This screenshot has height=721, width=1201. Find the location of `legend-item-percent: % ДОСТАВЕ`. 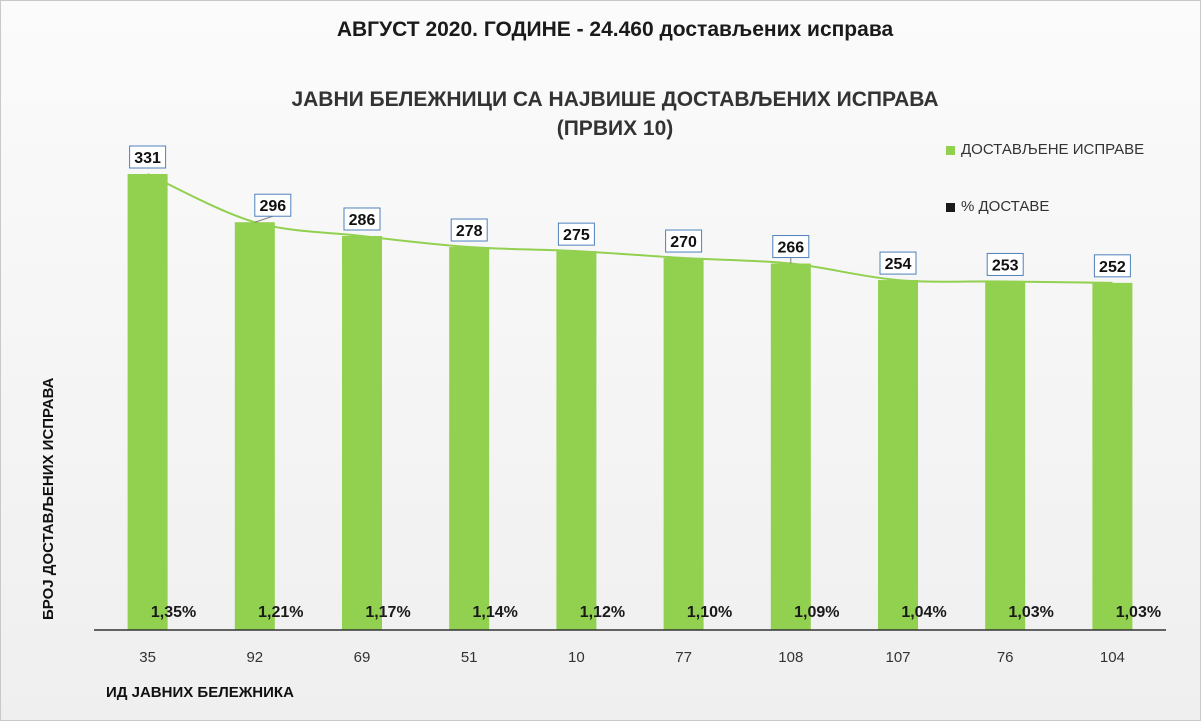

legend-item-percent: % ДОСТАВЕ is located at coordinates (997, 206).